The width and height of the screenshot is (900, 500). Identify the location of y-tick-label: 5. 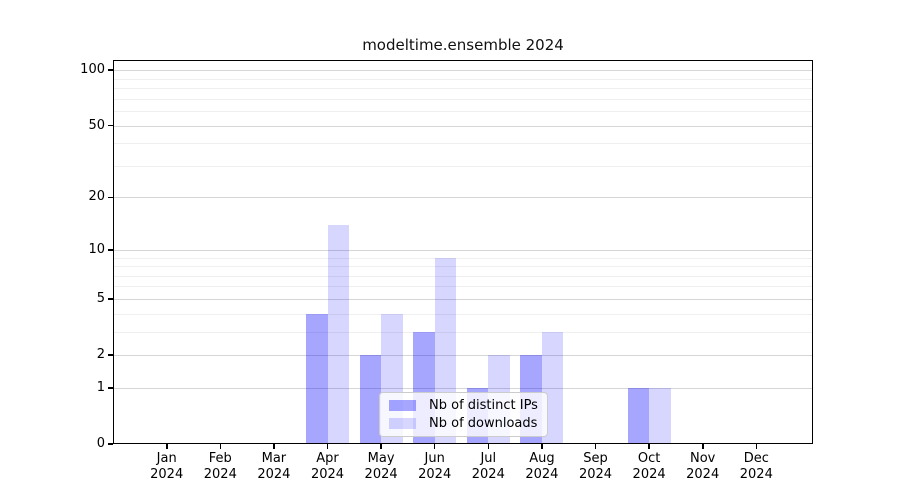
(100, 298).